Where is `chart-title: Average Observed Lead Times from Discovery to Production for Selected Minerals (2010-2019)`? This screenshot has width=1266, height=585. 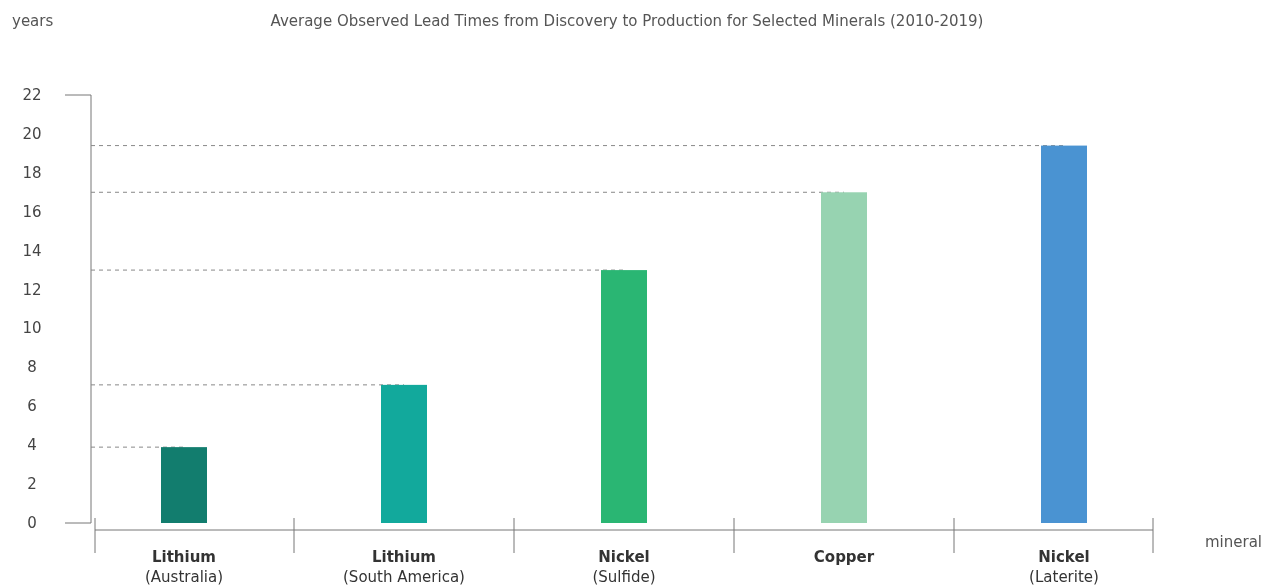 chart-title: Average Observed Lead Times from Discovery to Production for Selected Minerals (2010-2019) is located at coordinates (627, 21).